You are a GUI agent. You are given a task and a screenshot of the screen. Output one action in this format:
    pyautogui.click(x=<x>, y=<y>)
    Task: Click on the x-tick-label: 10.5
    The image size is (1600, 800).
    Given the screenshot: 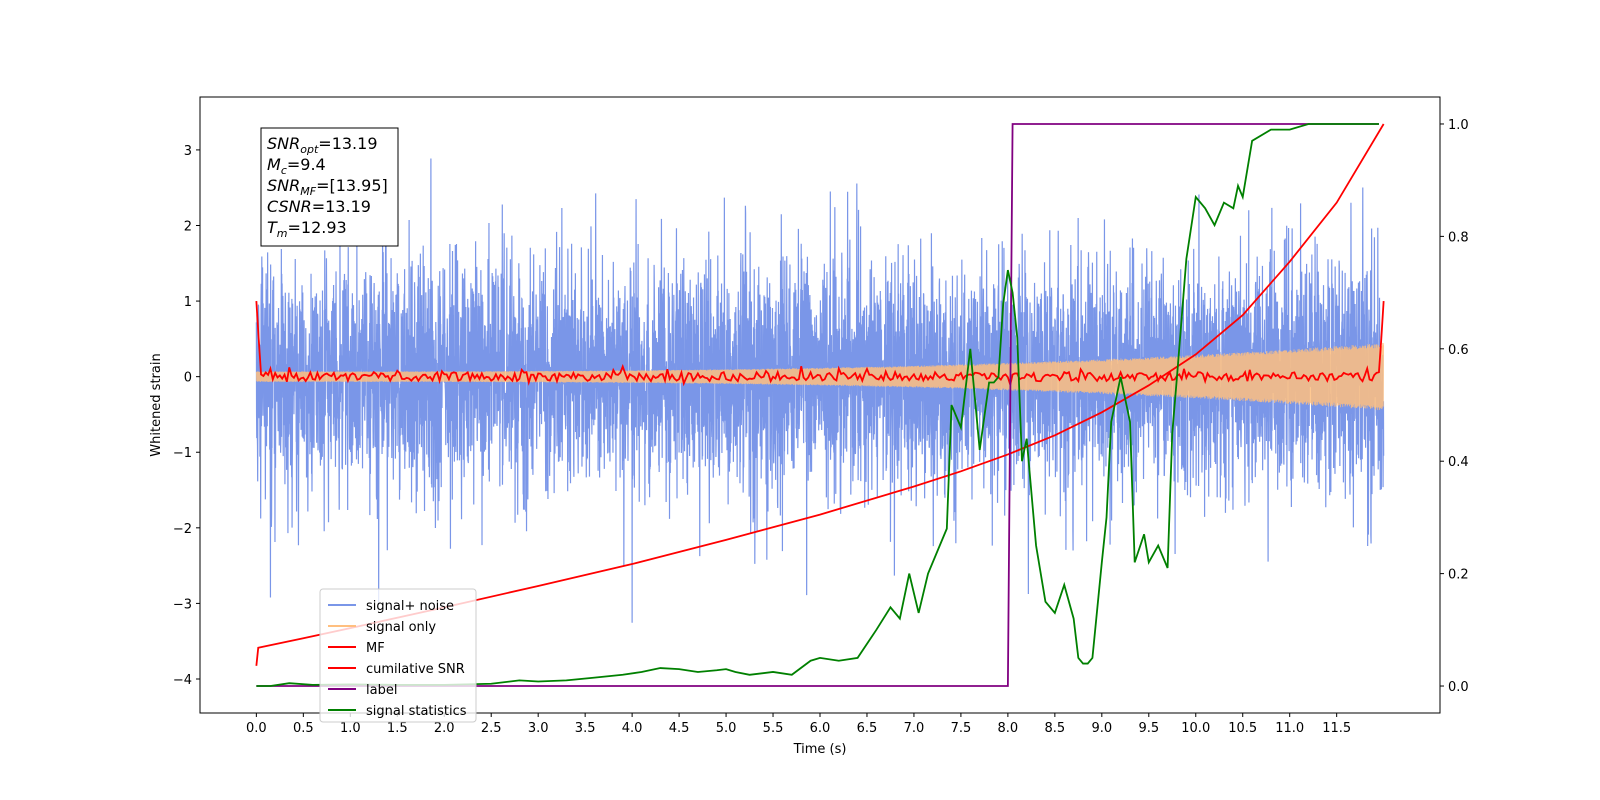 What is the action you would take?
    pyautogui.click(x=1242, y=728)
    